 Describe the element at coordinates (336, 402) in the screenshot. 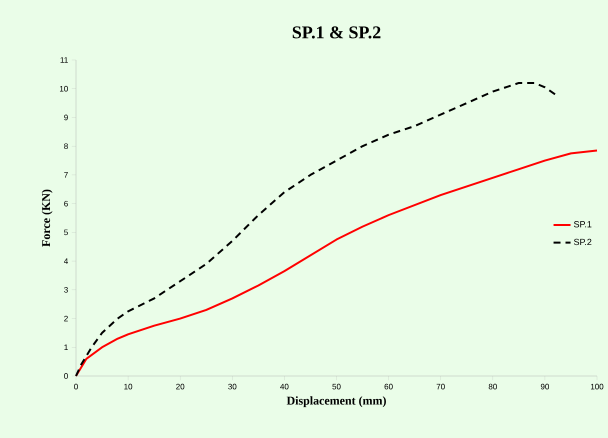

I see `x-axis-title: Displacement (mm)` at that location.